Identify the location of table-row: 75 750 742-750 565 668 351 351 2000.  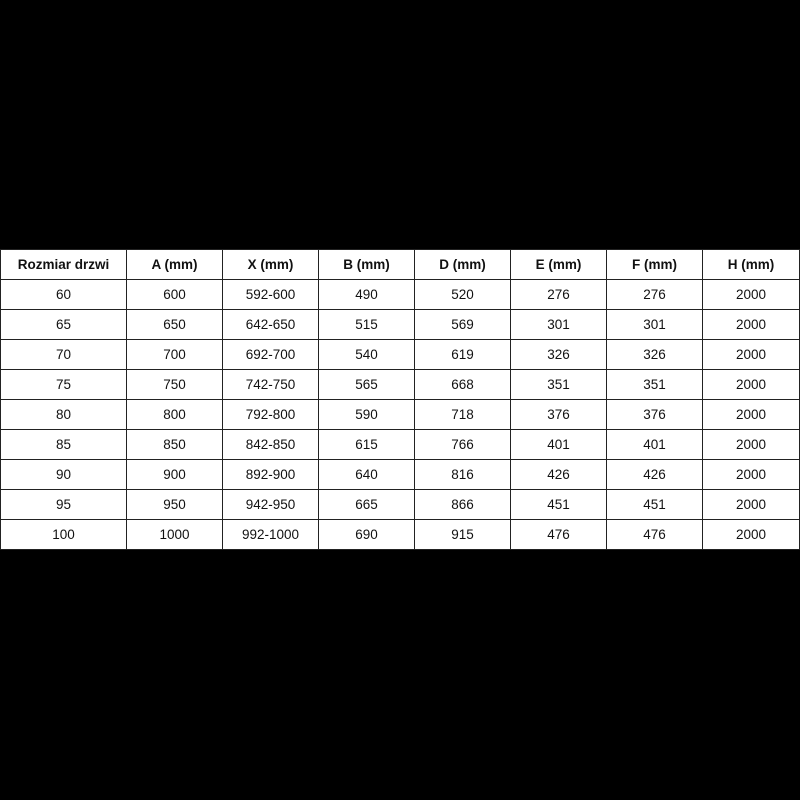
(400, 384).